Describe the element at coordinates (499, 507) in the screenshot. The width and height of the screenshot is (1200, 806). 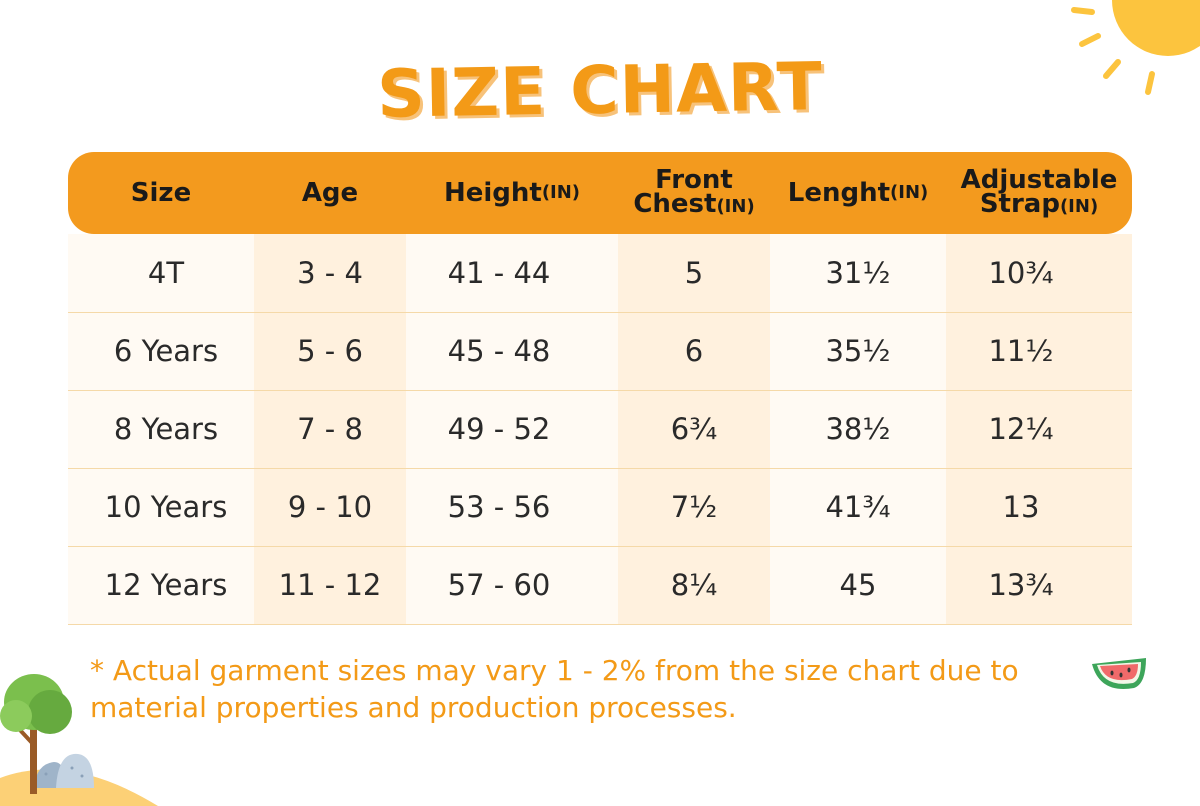
I see `cell-height: 53 - 56` at that location.